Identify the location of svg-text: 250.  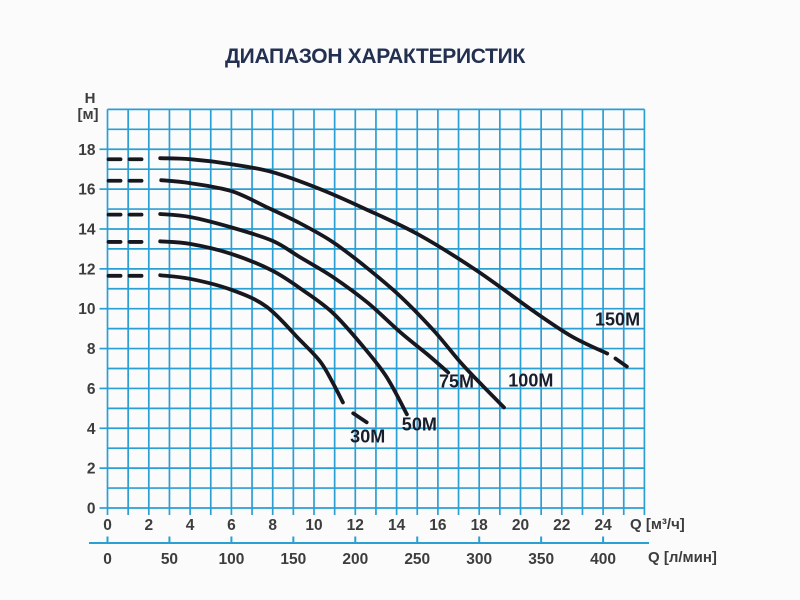
(417, 559).